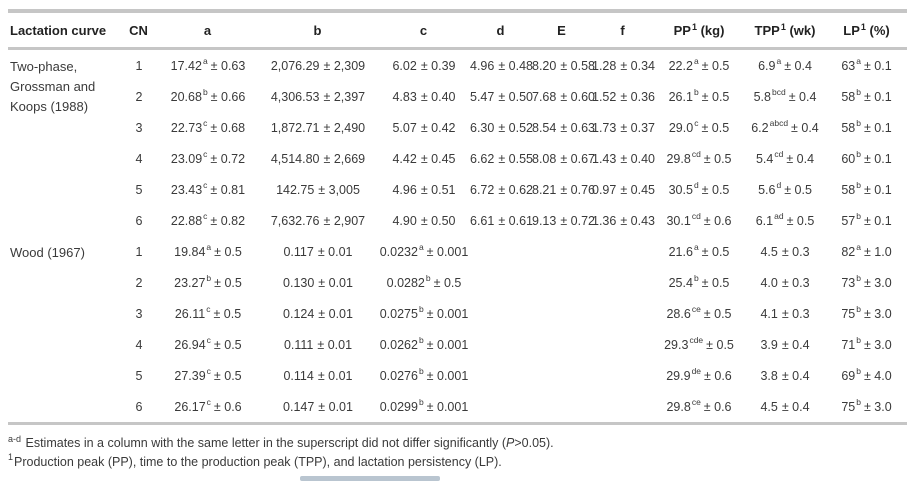 This screenshot has width=915, height=481. I want to click on value-cell: 2,076.29 ± 2,309, so click(318, 65).